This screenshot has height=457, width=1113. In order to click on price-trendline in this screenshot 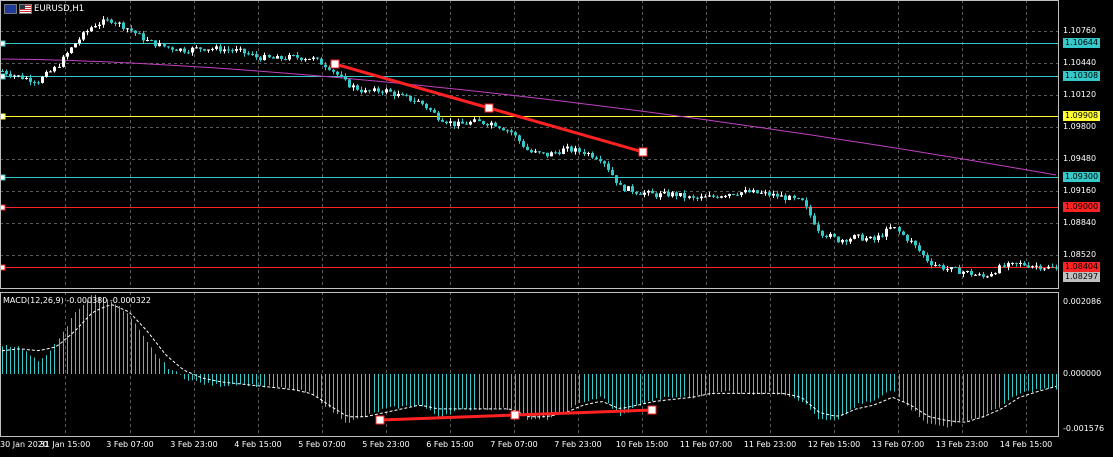, I will do `click(489, 108)`.